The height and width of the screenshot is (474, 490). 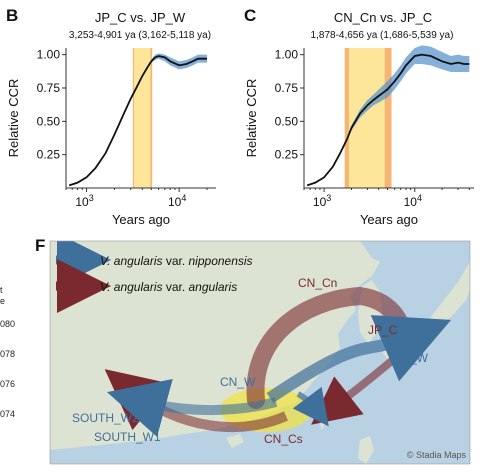 I want to click on edge-tick: 074, so click(x=8, y=414).